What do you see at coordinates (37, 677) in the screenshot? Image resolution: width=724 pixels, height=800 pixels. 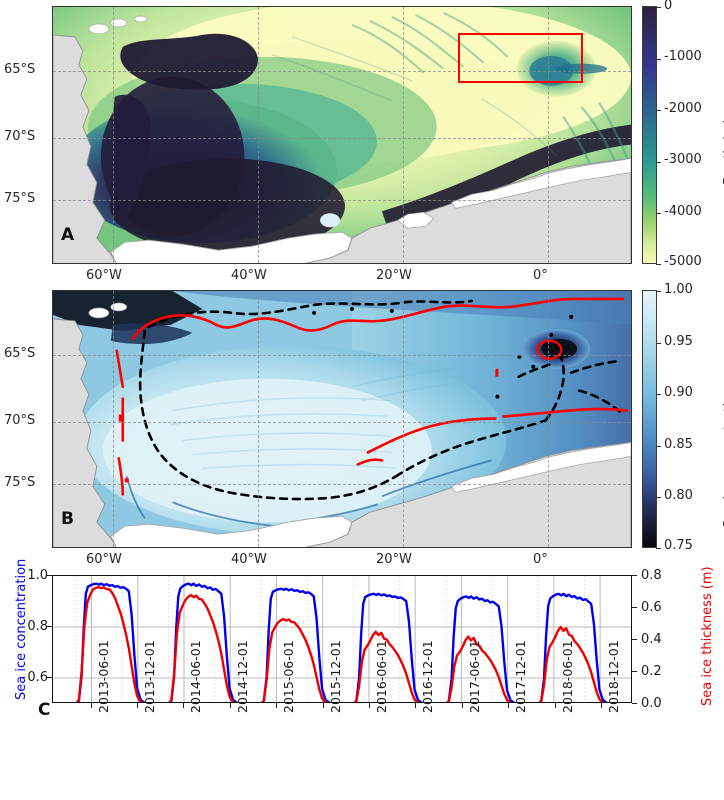 I see `panel-c-ytick-0-6: 0.6` at bounding box center [37, 677].